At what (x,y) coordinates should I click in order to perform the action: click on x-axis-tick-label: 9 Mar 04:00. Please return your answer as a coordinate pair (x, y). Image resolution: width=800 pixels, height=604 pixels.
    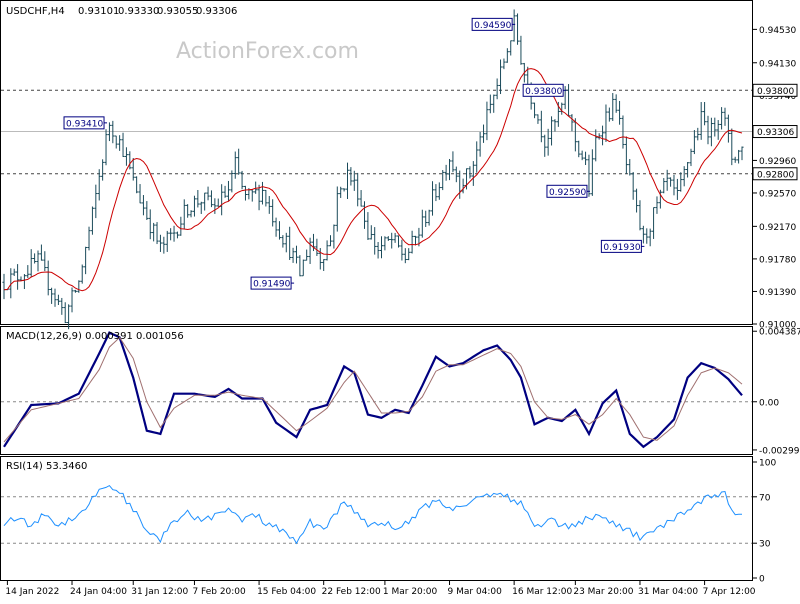
    Looking at the image, I should click on (475, 592).